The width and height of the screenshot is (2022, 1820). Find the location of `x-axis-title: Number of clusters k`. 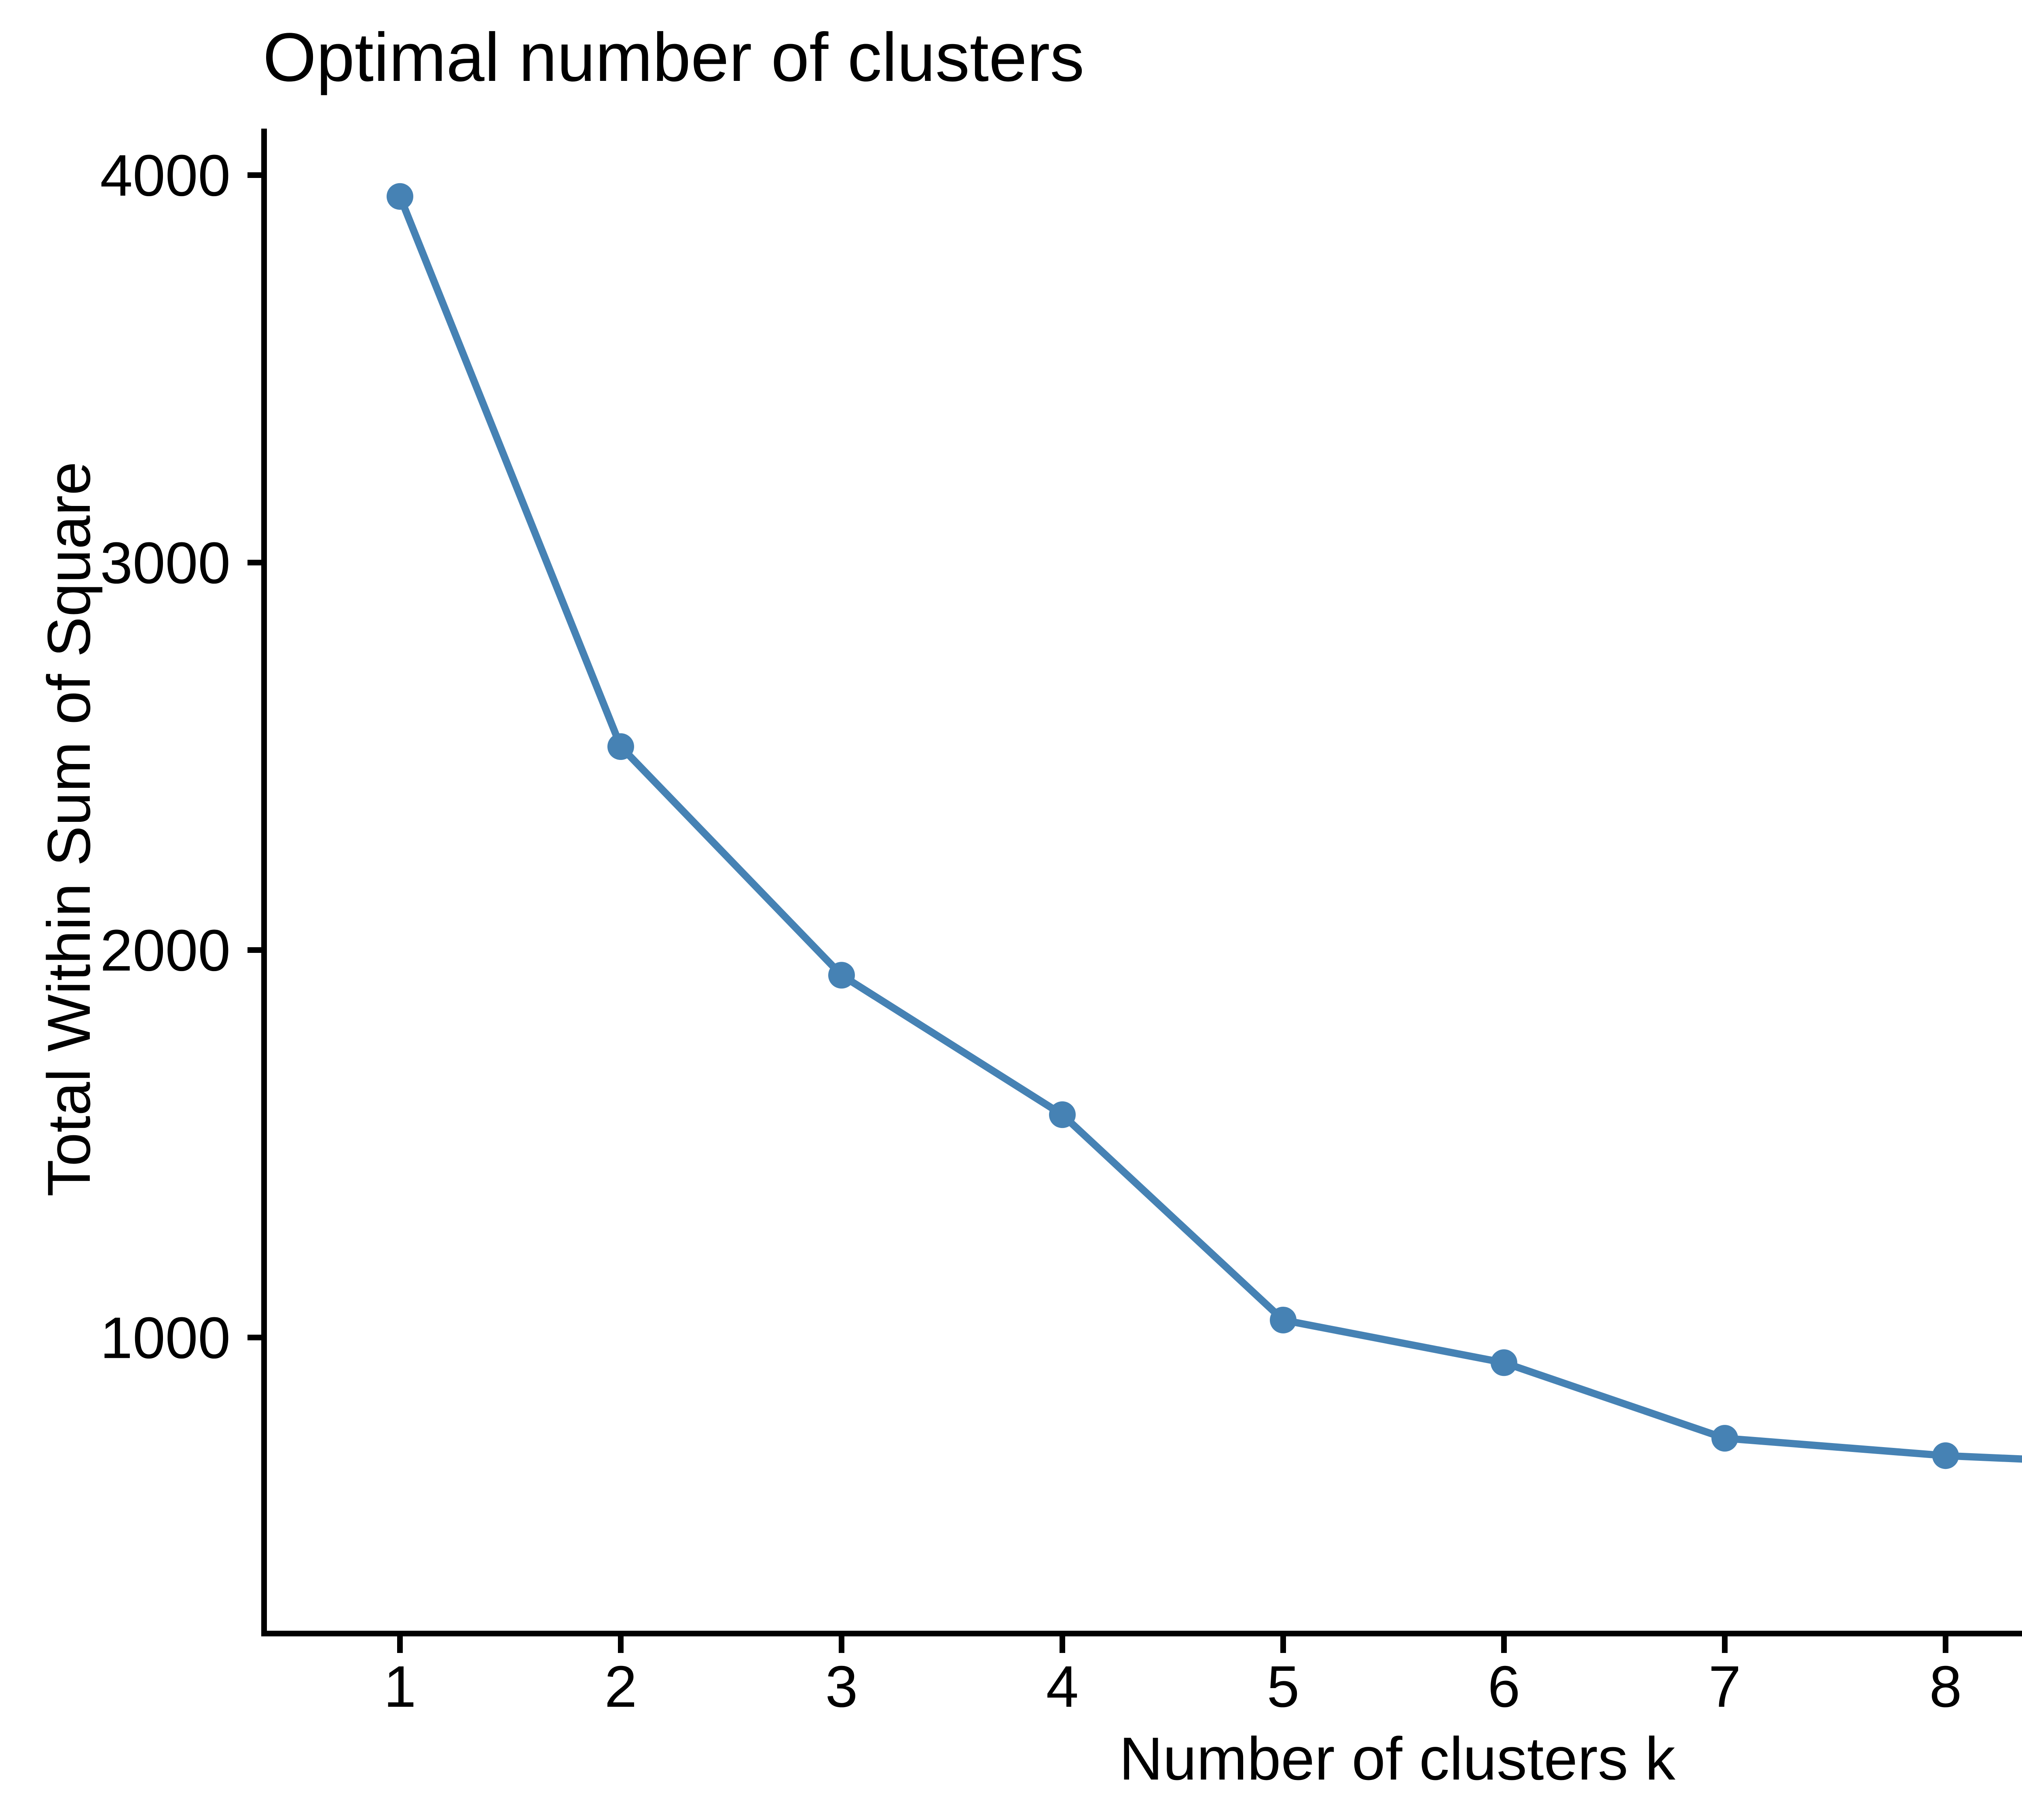

x-axis-title: Number of clusters k is located at coordinates (1397, 1758).